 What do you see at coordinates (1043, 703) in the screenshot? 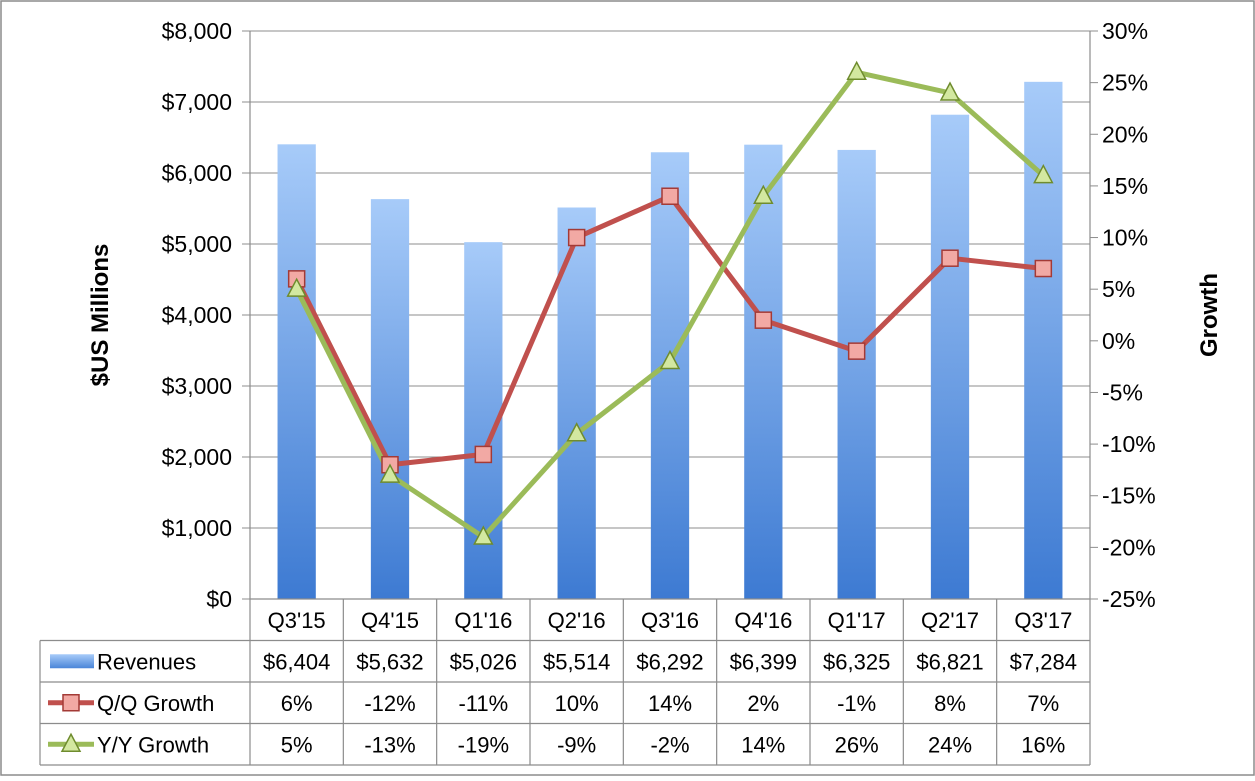
I see `data-label: 7%` at bounding box center [1043, 703].